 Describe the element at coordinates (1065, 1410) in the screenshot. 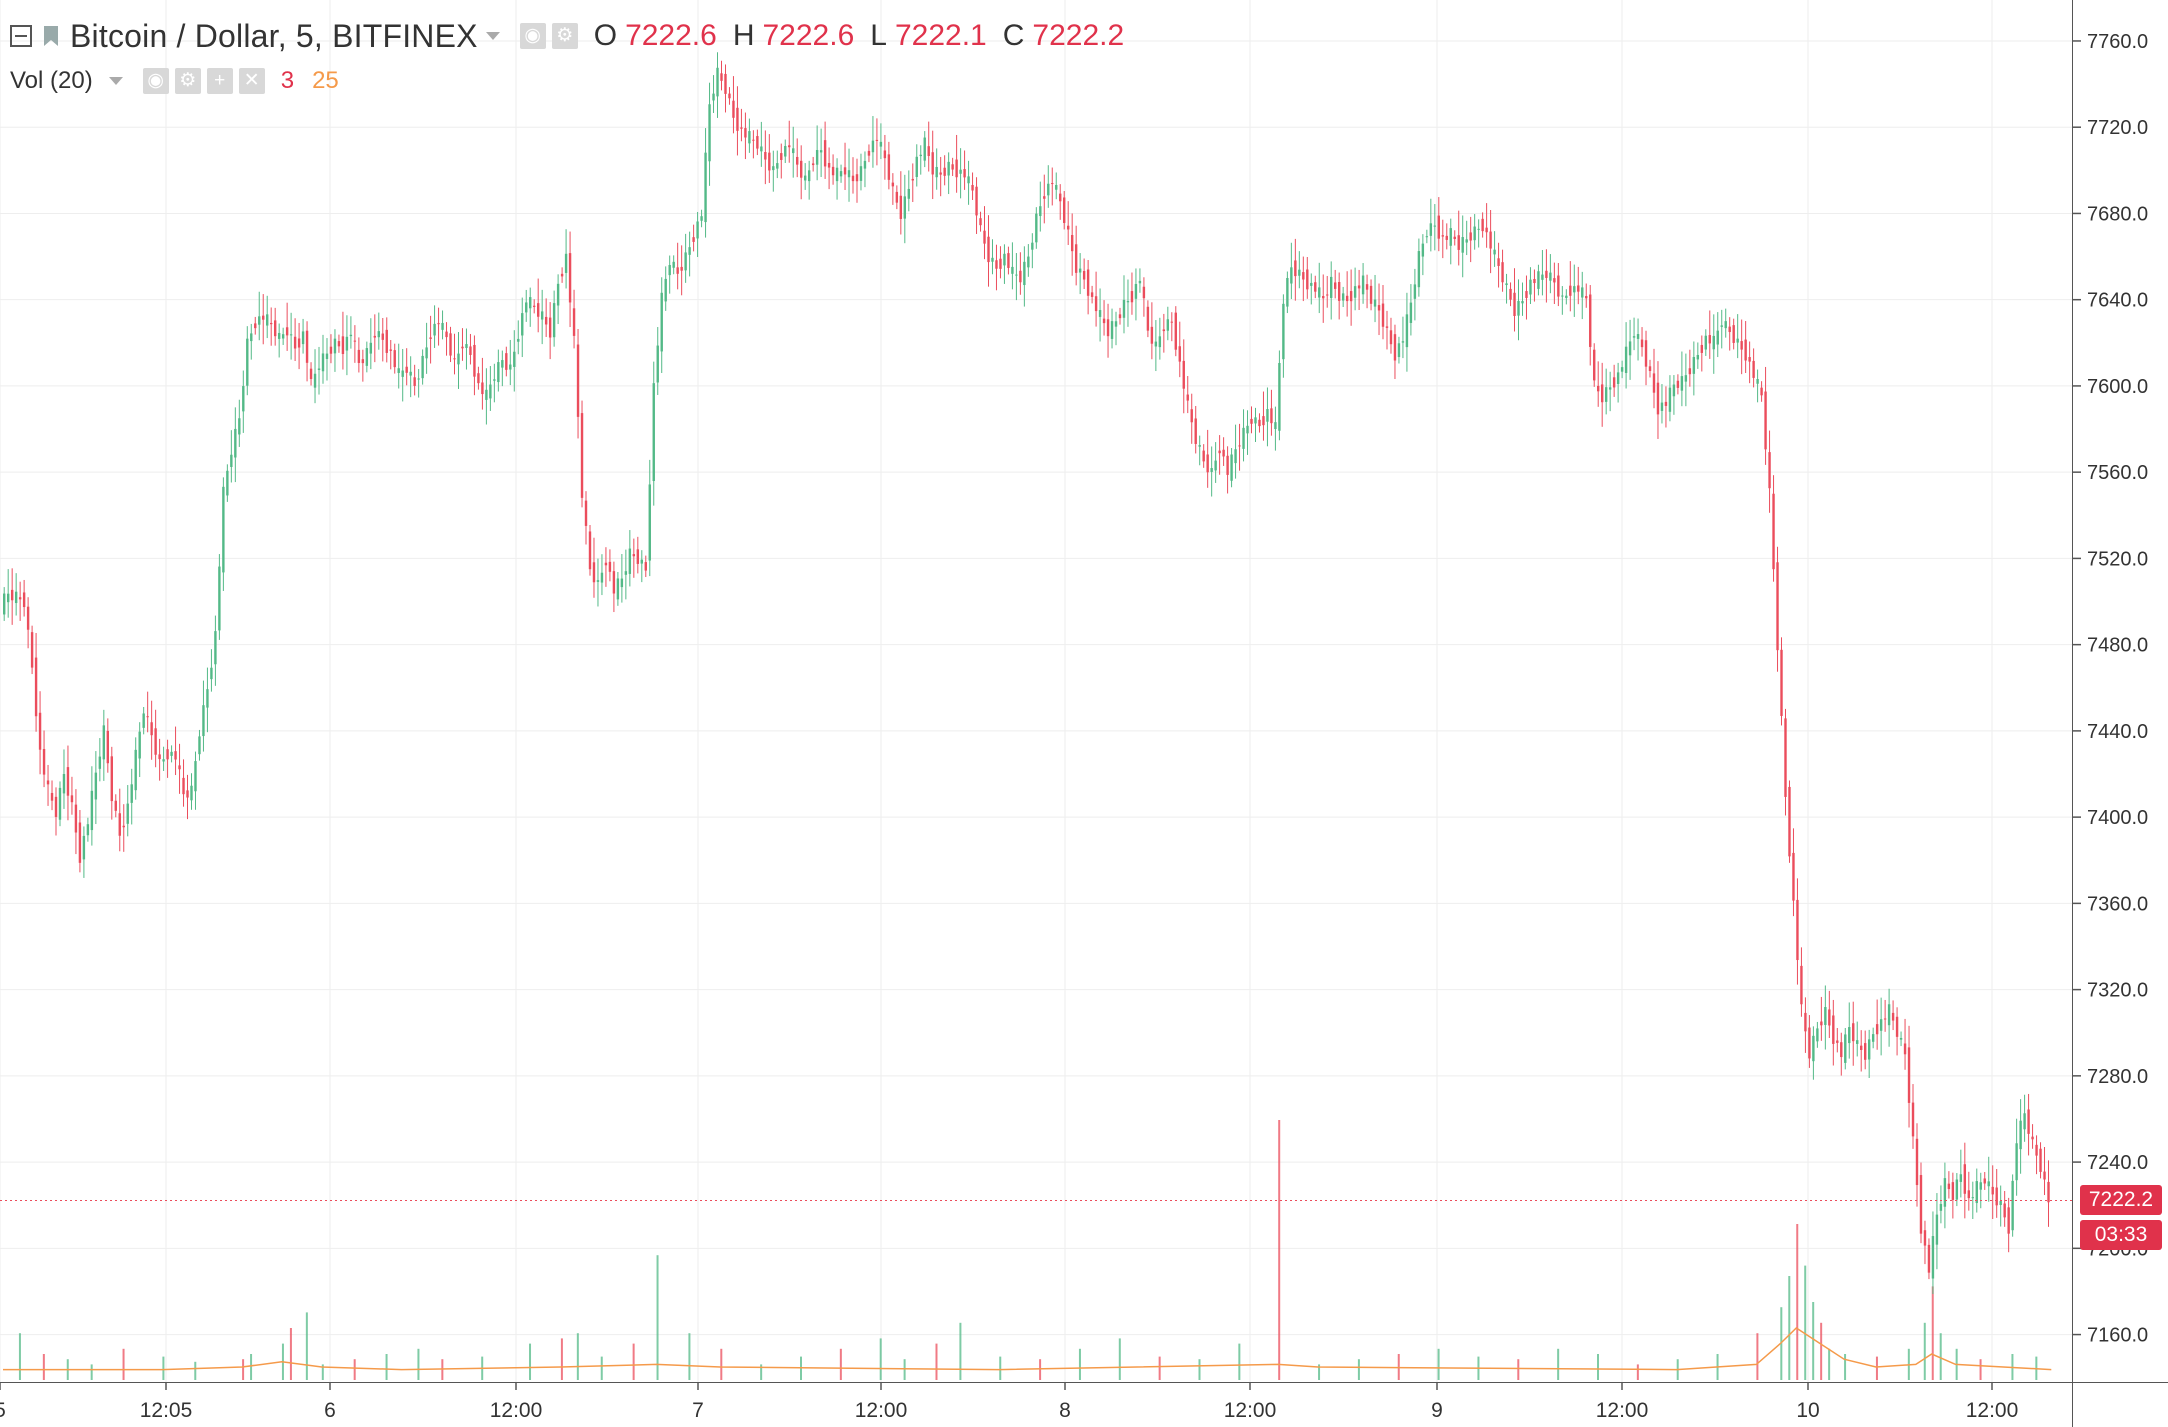

I see `time-tick-label: 8` at that location.